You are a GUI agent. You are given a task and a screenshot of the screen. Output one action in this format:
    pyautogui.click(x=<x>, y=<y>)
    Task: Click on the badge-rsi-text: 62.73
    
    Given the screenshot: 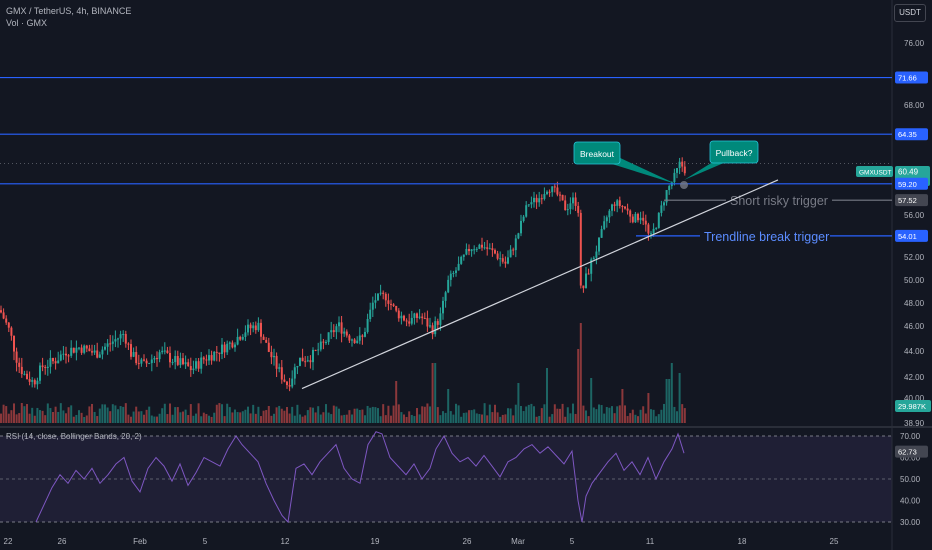 What is the action you would take?
    pyautogui.click(x=907, y=452)
    